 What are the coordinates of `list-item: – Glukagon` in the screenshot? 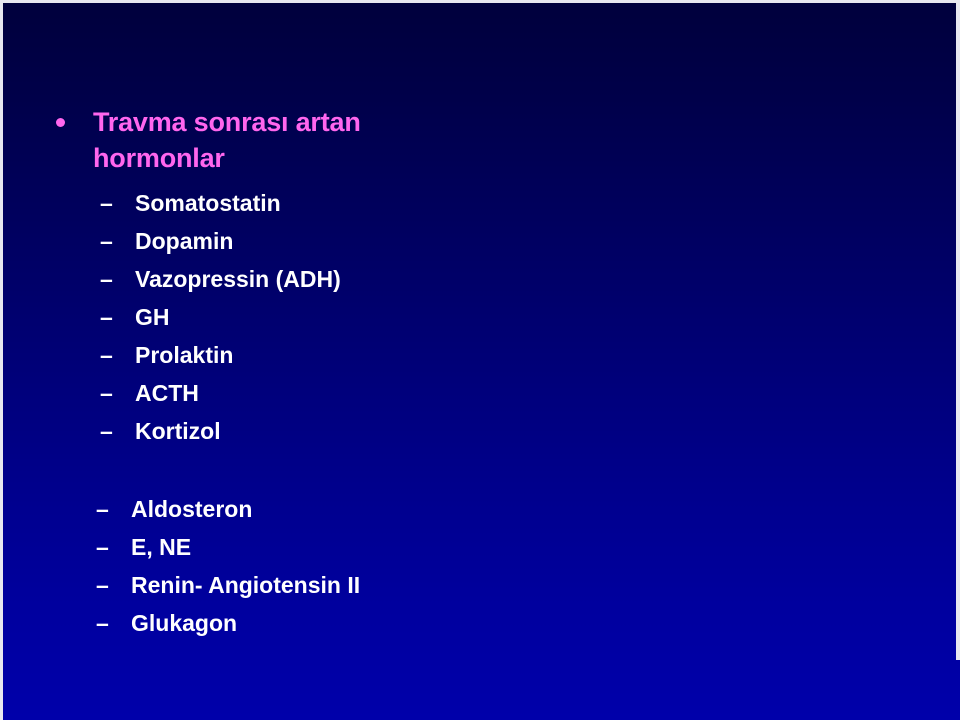 It's located at (228, 623).